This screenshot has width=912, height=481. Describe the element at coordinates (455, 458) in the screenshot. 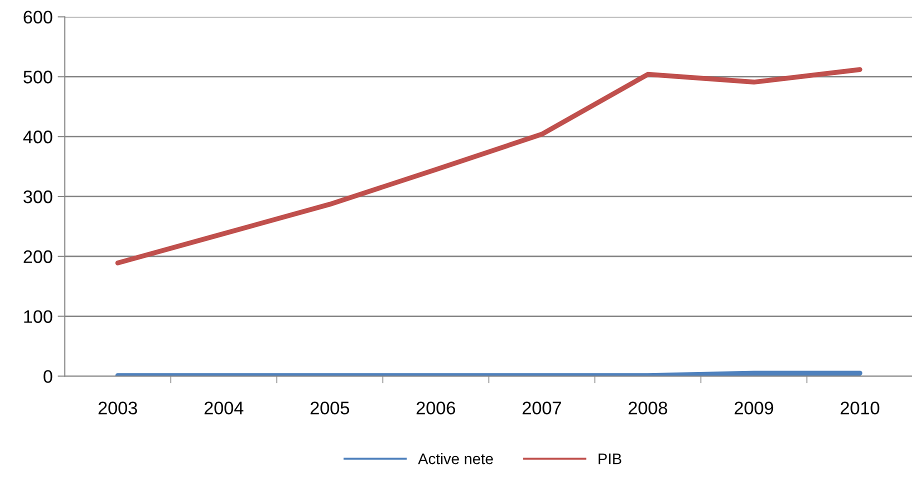

I see `legend-label: Active nete` at that location.